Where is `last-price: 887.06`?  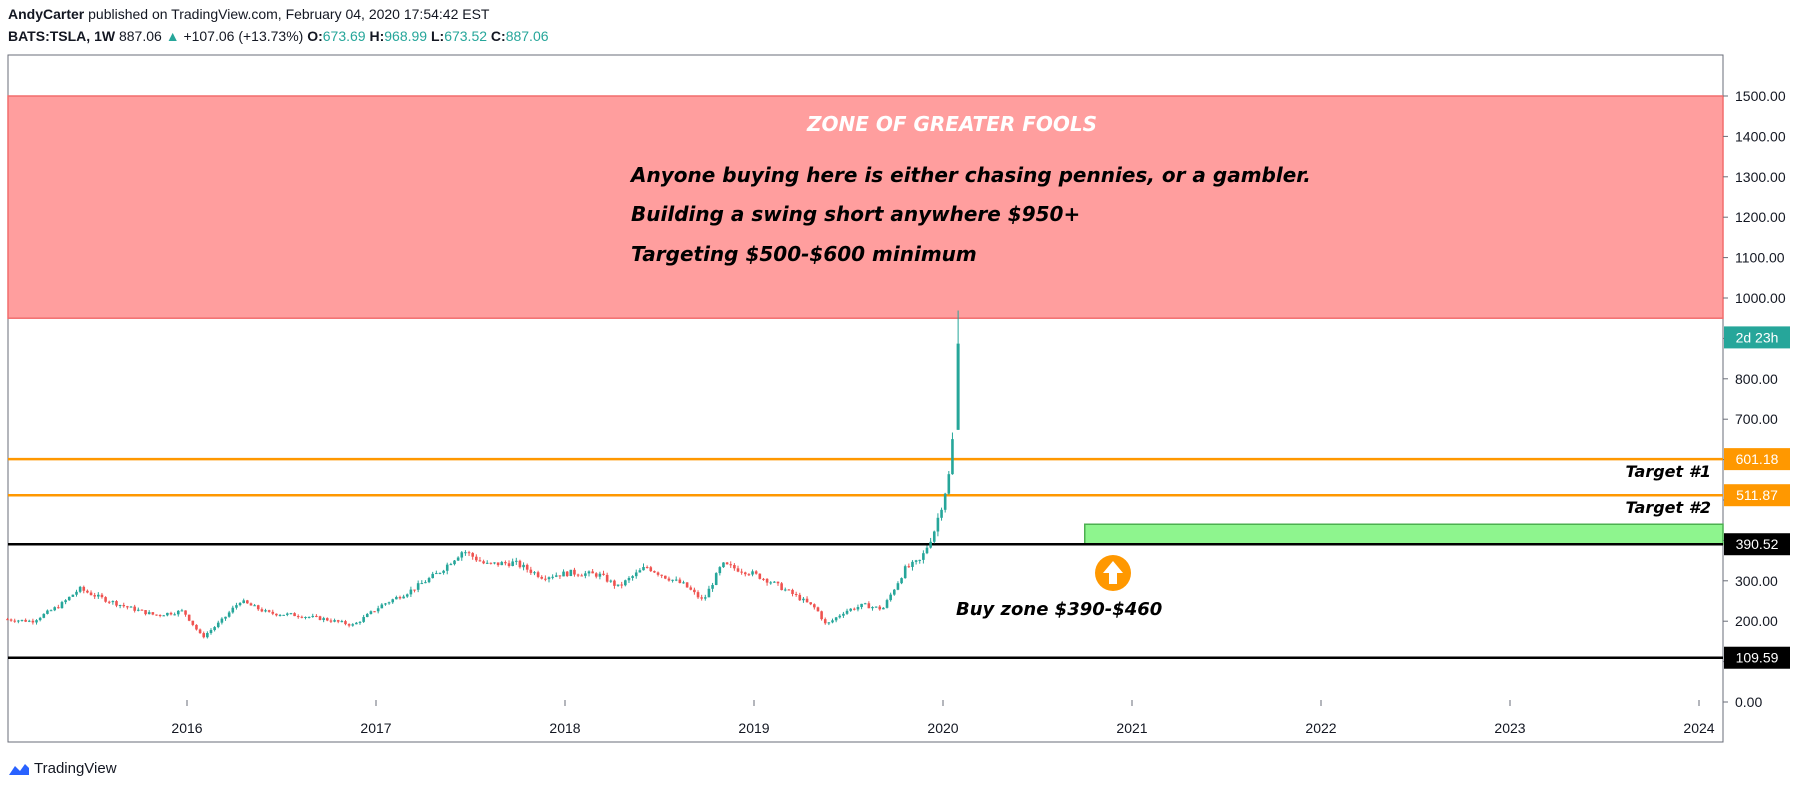 last-price: 887.06 is located at coordinates (140, 36).